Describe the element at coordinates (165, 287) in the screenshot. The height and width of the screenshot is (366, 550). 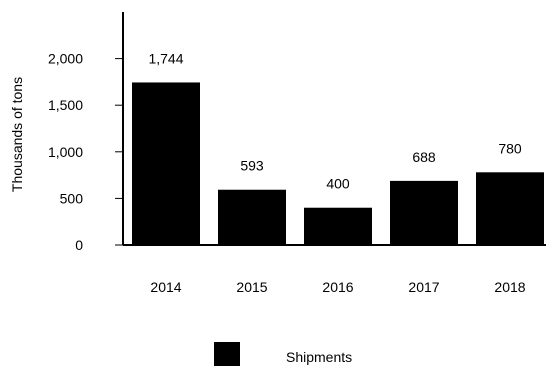
I see `x-tick-label: 2014` at that location.